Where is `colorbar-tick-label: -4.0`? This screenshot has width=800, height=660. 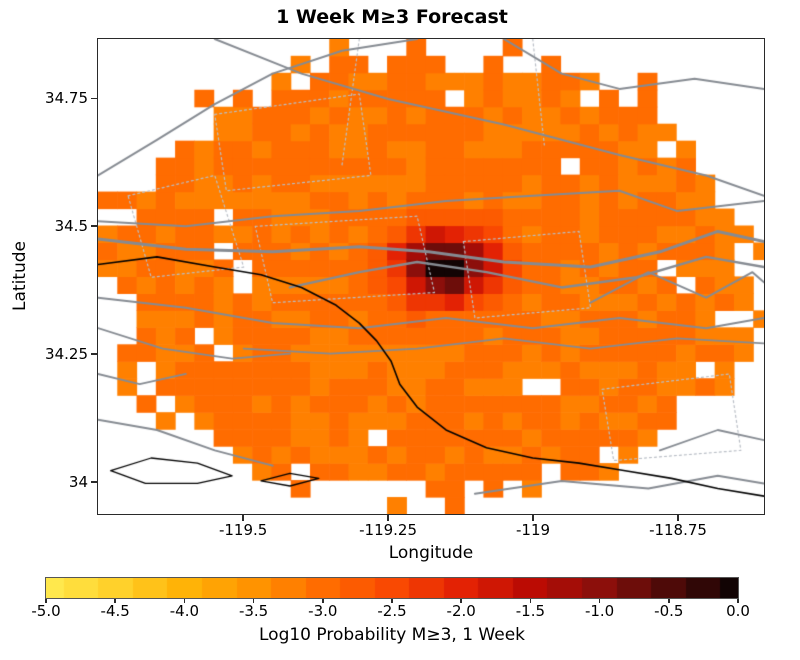
colorbar-tick-label: -4.0 is located at coordinates (184, 611).